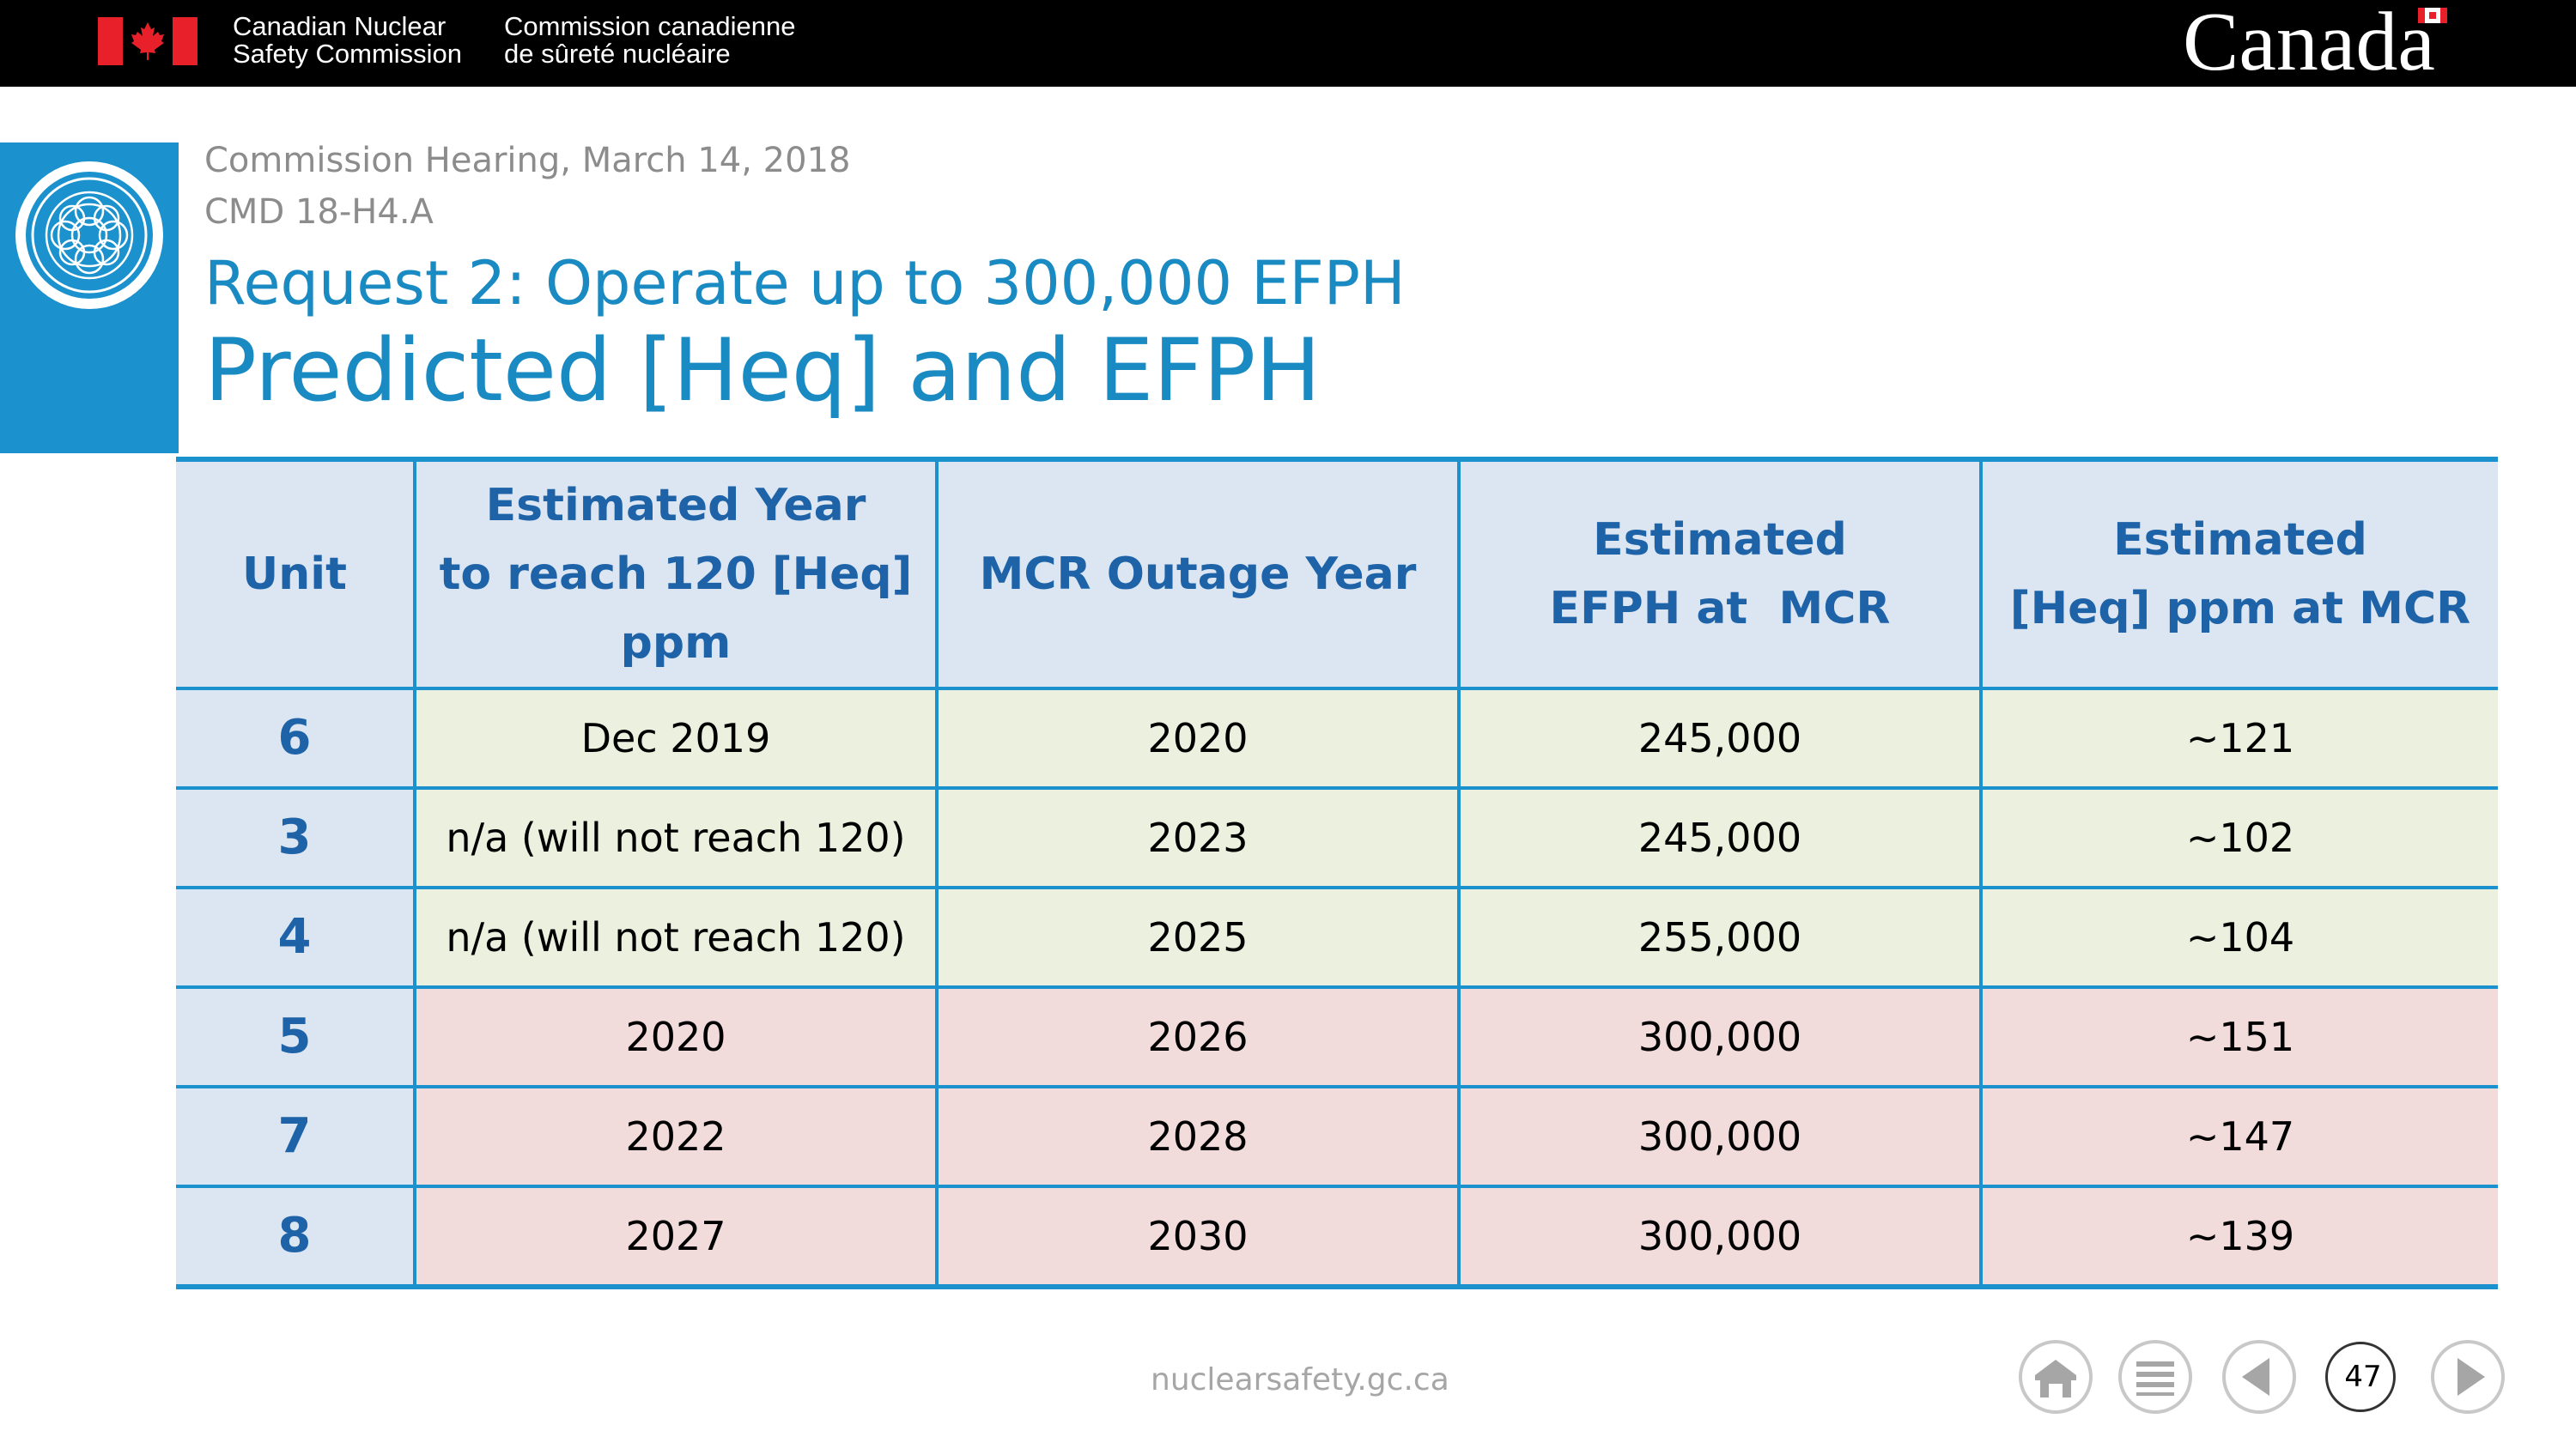 This screenshot has width=2576, height=1449. I want to click on table-row: 6 Dec 2019 2020 245,000 ~121, so click(1337, 738).